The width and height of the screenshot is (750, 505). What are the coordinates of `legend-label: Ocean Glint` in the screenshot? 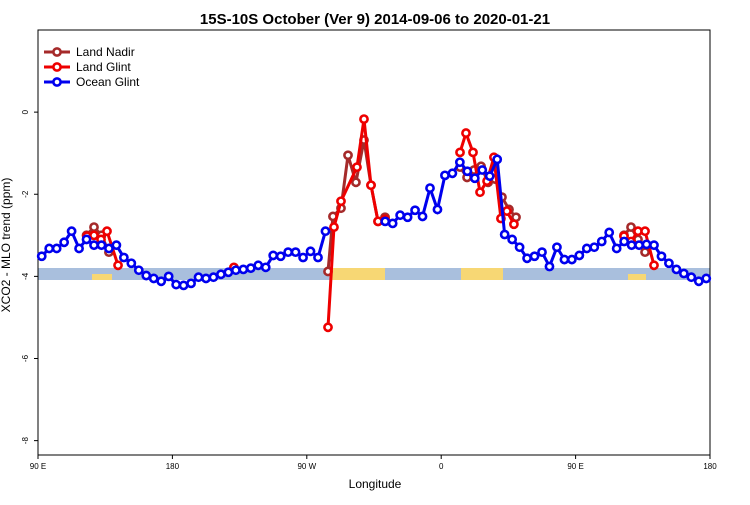 It's located at (108, 82).